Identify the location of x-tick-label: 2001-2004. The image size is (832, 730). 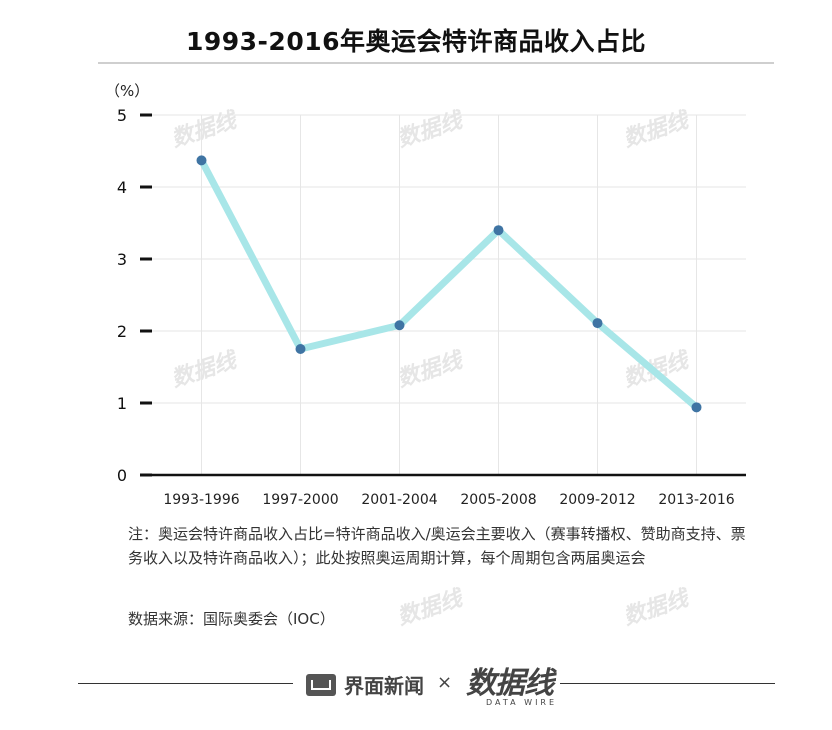
(399, 500).